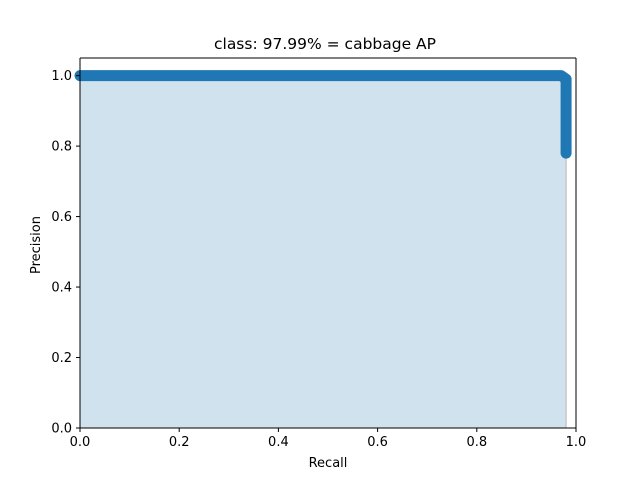  What do you see at coordinates (278, 442) in the screenshot?
I see `x-tick-label: 0.4` at bounding box center [278, 442].